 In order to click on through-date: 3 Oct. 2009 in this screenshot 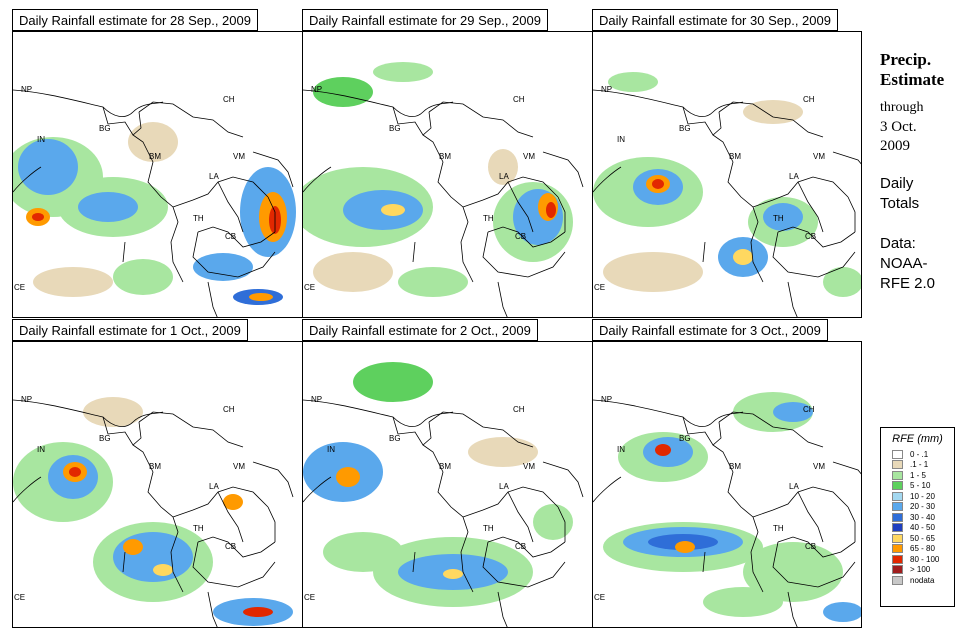, I will do `click(898, 136)`.